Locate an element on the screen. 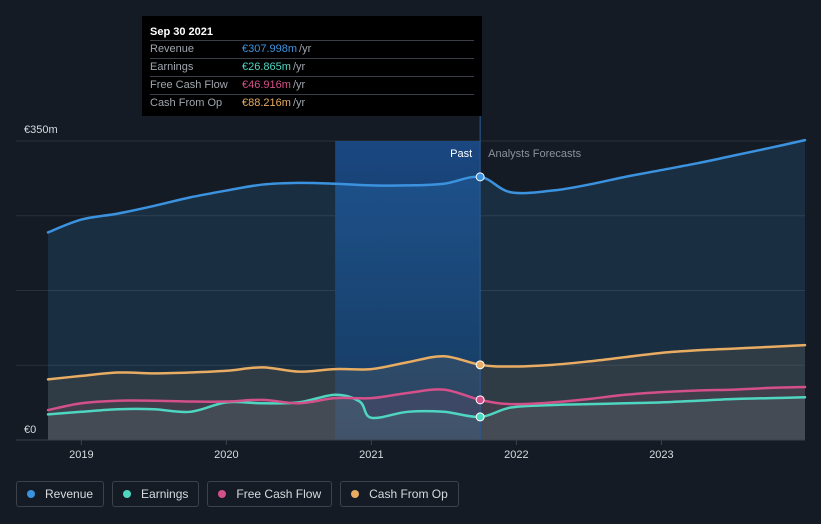  x-tick-label: 2020 is located at coordinates (226, 455).